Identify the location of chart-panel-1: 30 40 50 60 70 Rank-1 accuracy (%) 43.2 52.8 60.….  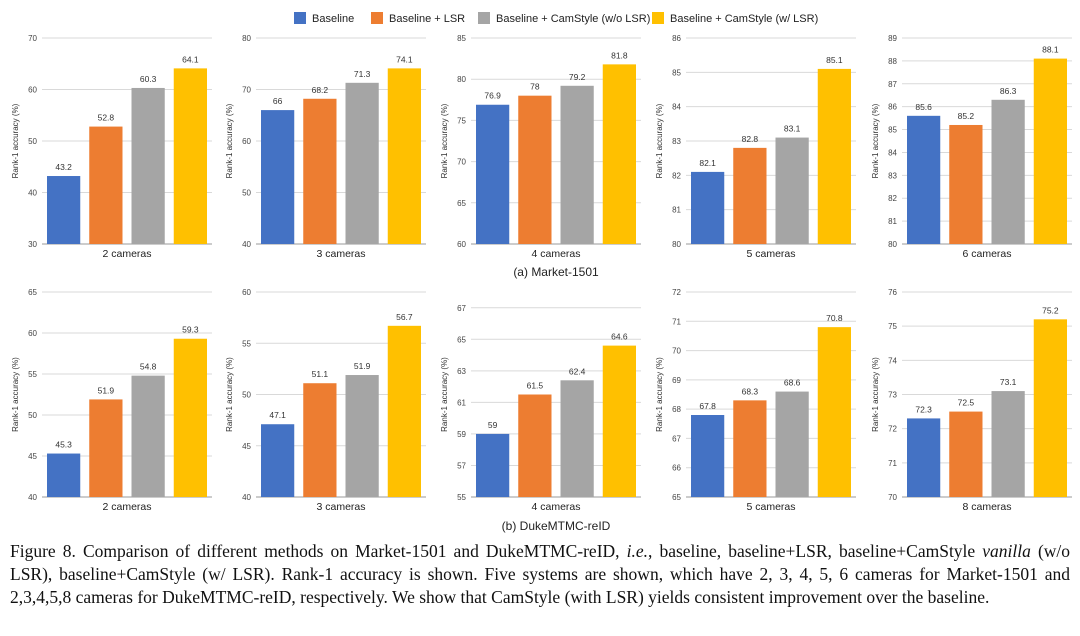
(111, 147).